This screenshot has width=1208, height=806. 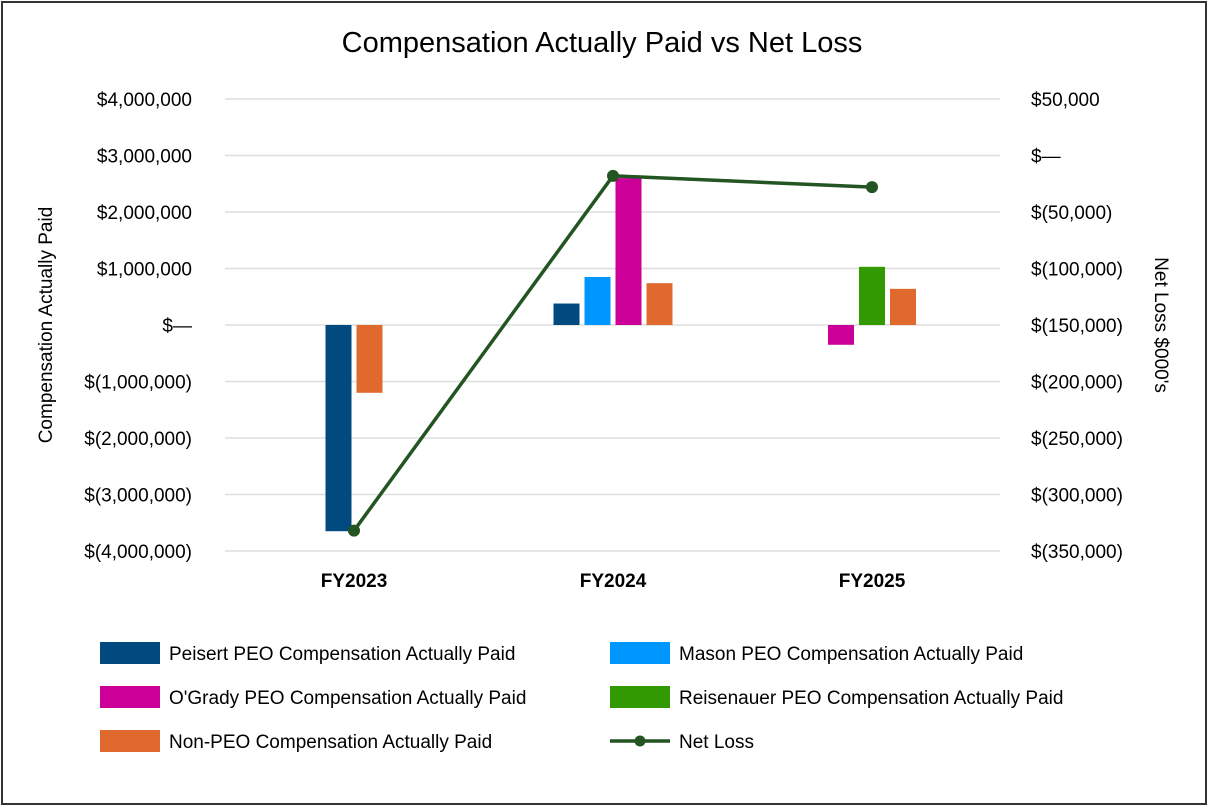 I want to click on category-labels: FY2023 FY2024 FY2025, so click(x=613, y=581).